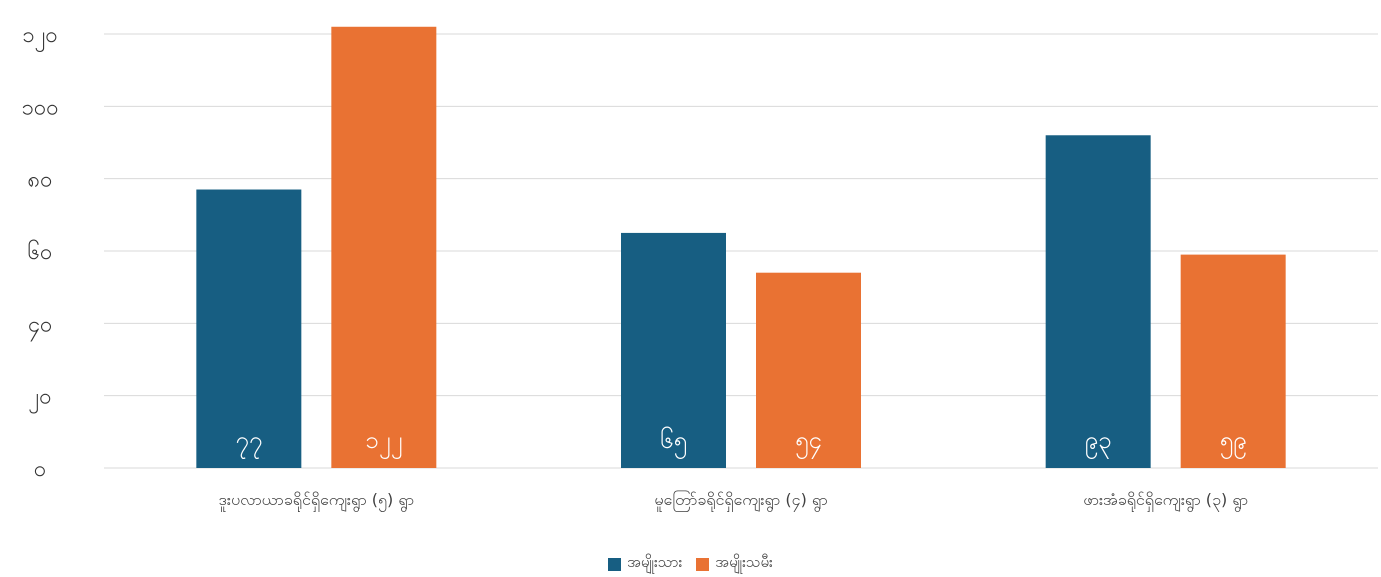 This screenshot has width=1381, height=577. Describe the element at coordinates (744, 562) in the screenshot. I see `legend-label-female: အမျိုးသမီး` at that location.